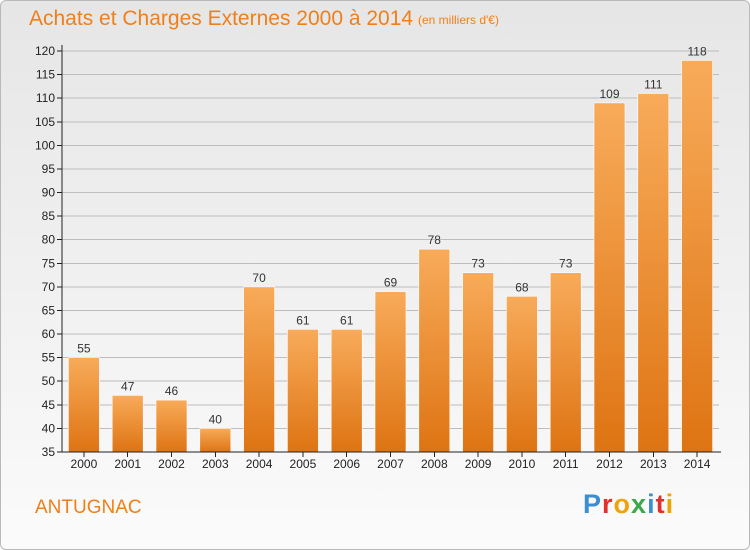 This screenshot has width=750, height=550. What do you see at coordinates (303, 391) in the screenshot?
I see `bar-2005` at bounding box center [303, 391].